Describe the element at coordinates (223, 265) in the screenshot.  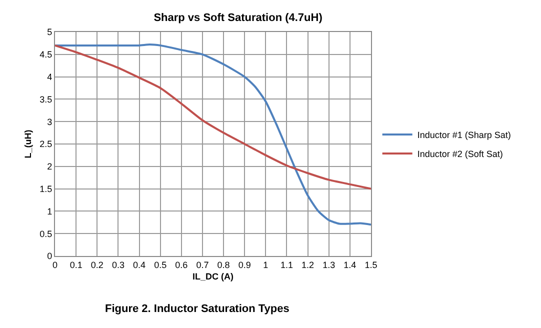
I see `x-tick-label: 0.8` at that location.